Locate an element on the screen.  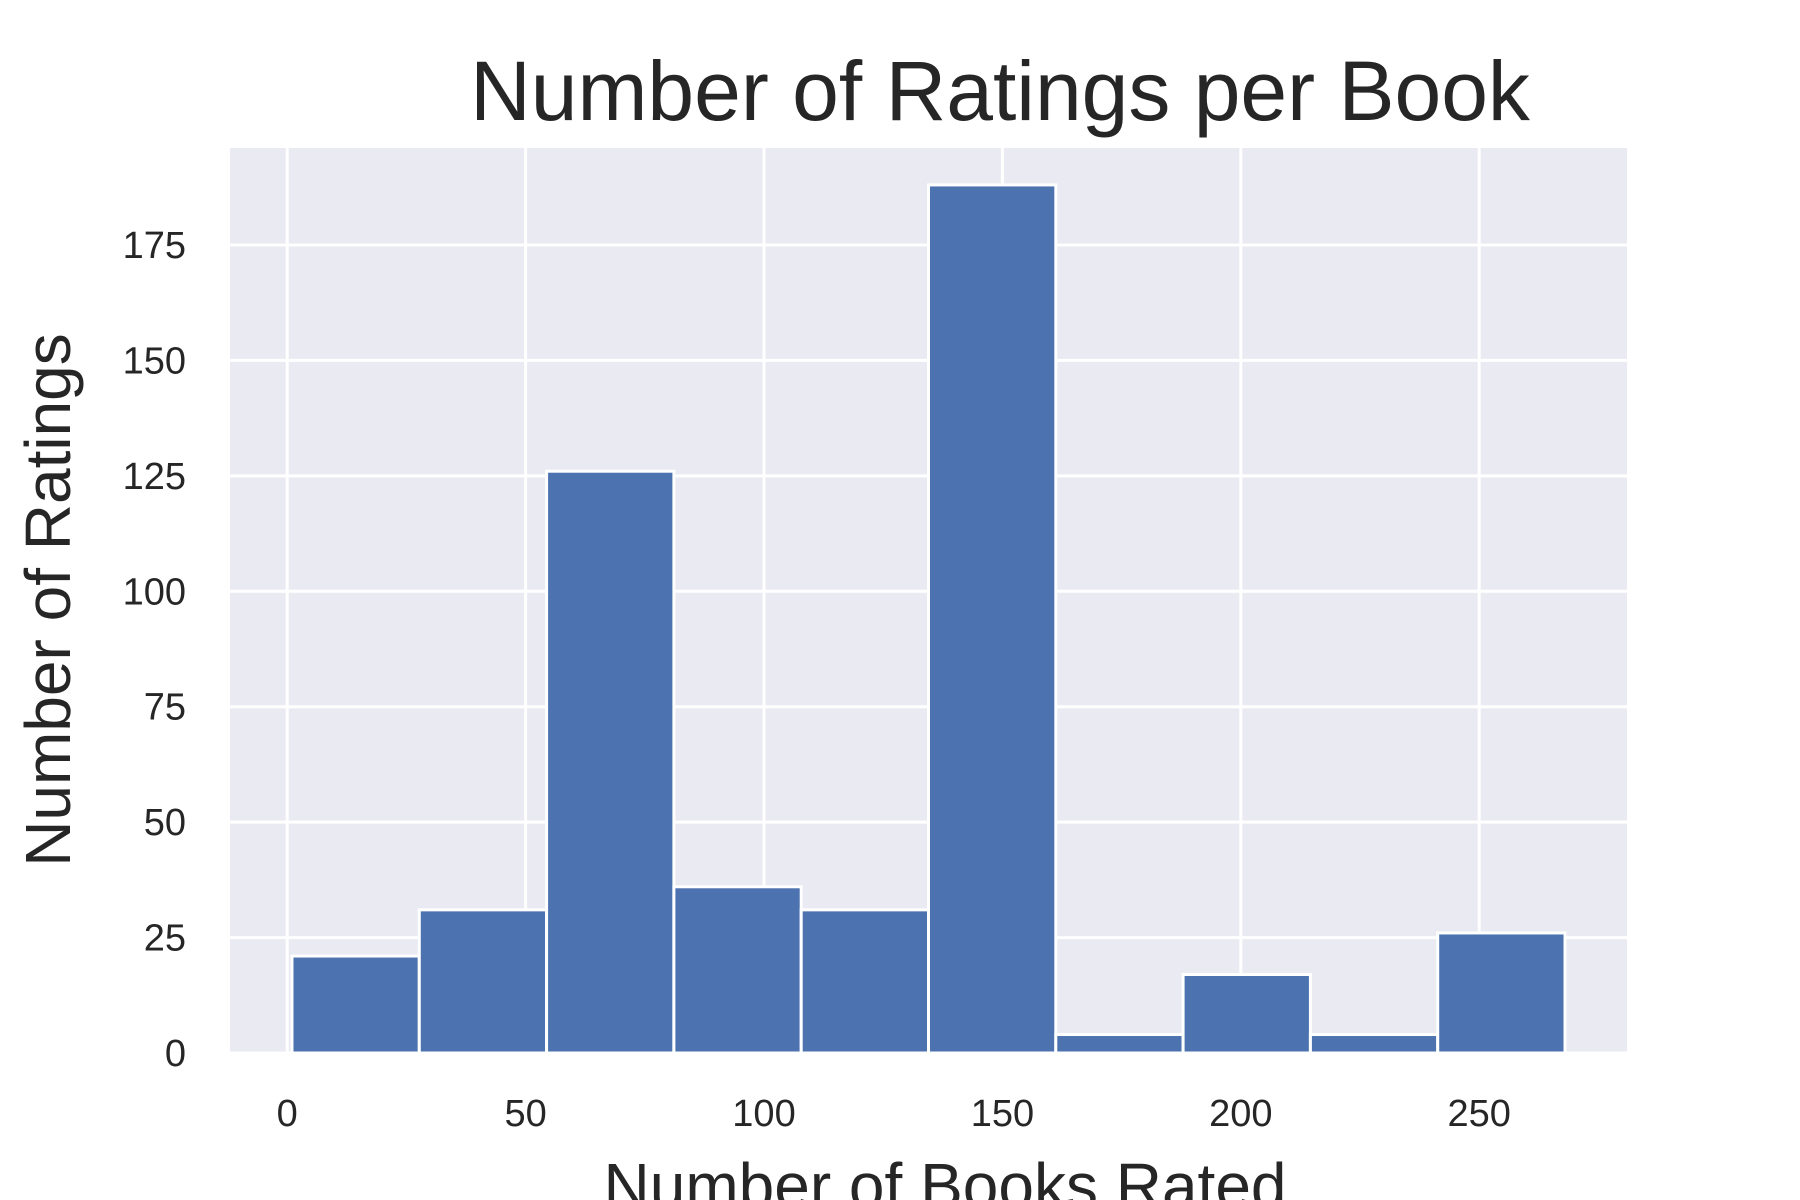
y-tick-labels: 0 25 50 75 100 125 150 175 is located at coordinates (154, 650).